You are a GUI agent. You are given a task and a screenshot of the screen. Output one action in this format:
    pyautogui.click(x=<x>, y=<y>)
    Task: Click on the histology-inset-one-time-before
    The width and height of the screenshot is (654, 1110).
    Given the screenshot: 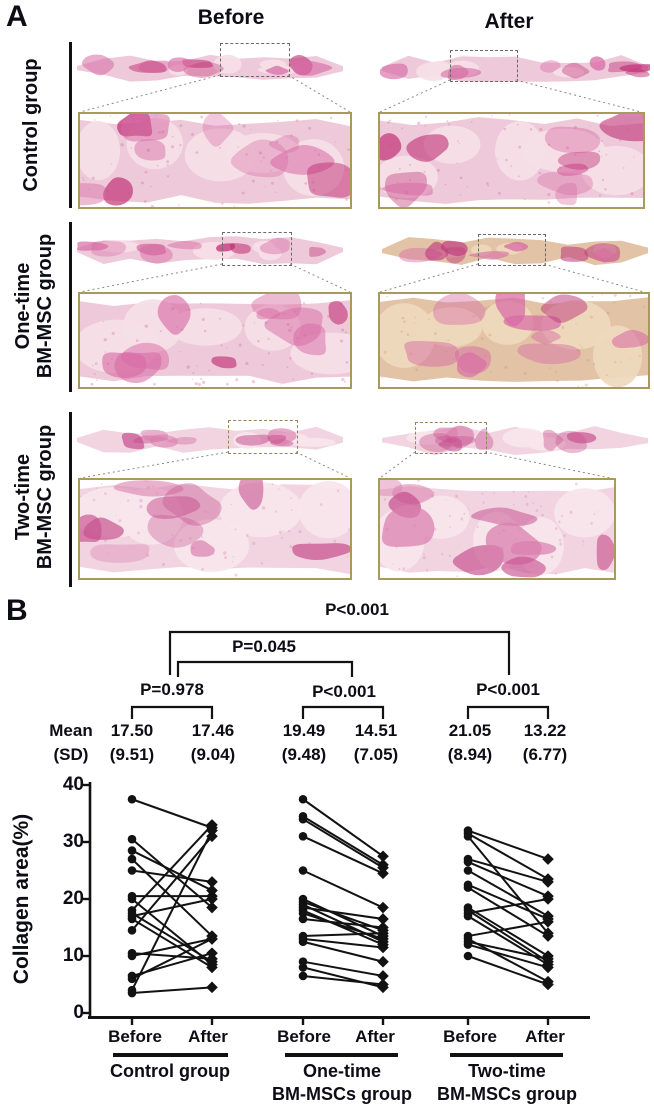 What is the action you would take?
    pyautogui.click(x=215, y=340)
    